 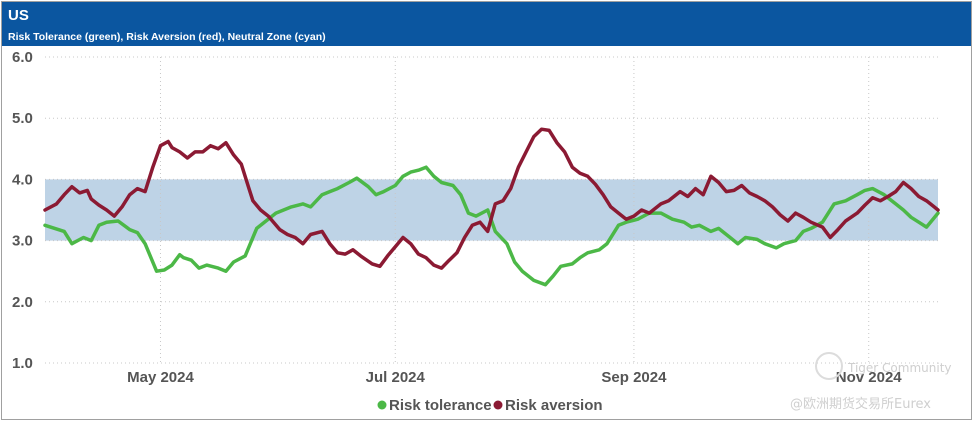 I want to click on y-tick-label: 3.0, so click(x=22, y=241).